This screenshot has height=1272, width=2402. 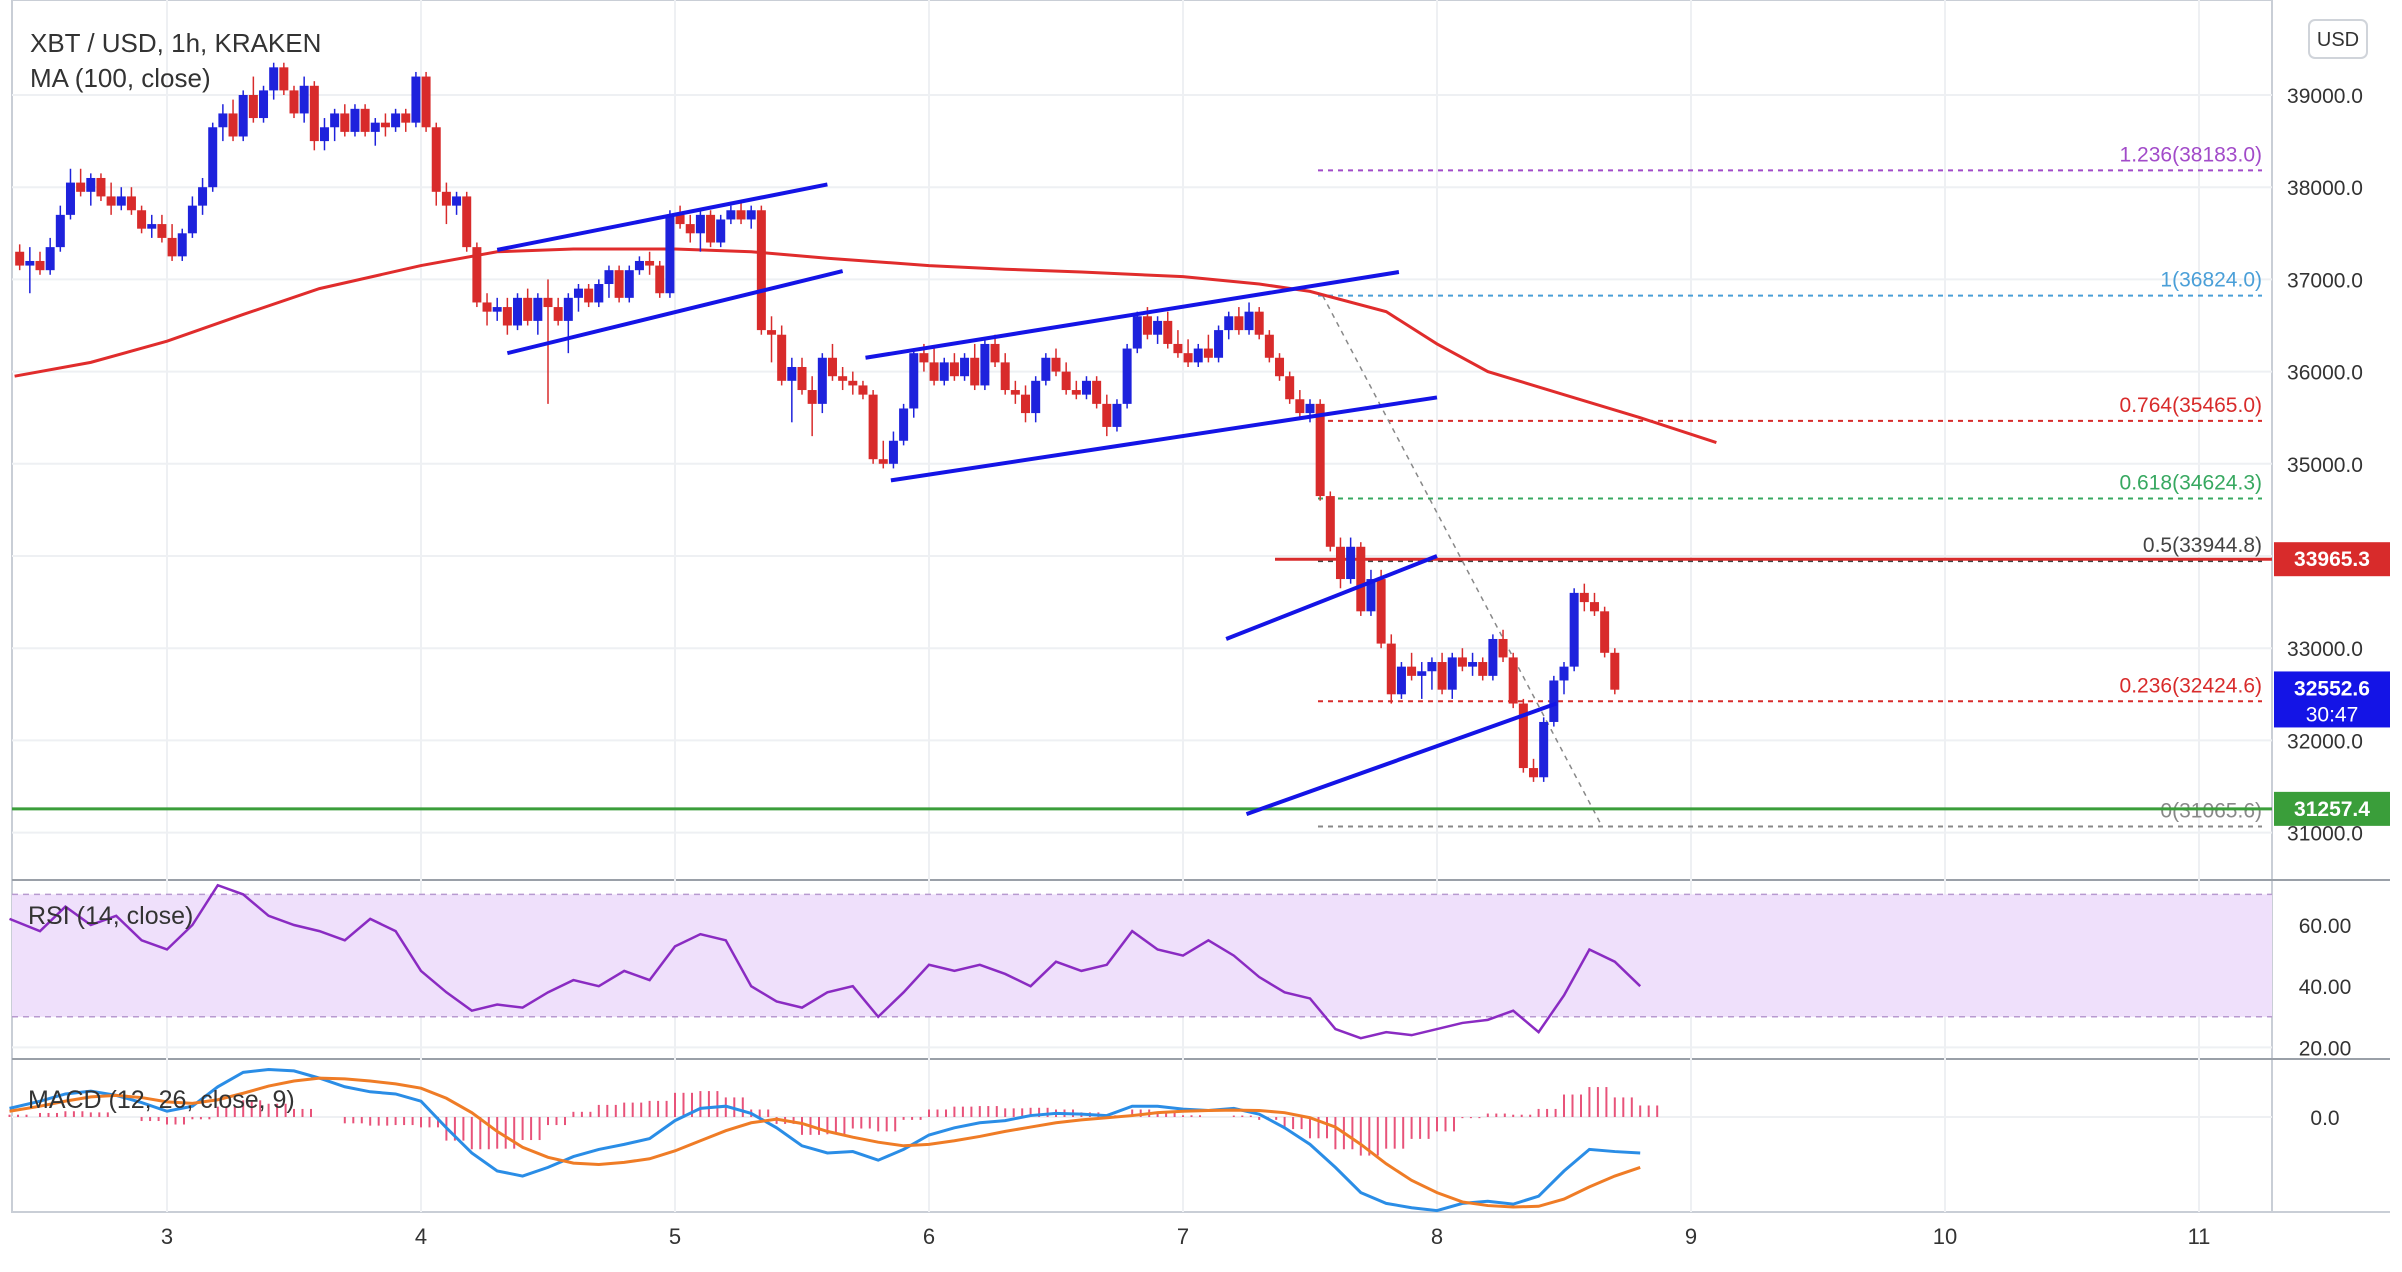 I want to click on rsi-legend: RSI (14, close), so click(x=110, y=916).